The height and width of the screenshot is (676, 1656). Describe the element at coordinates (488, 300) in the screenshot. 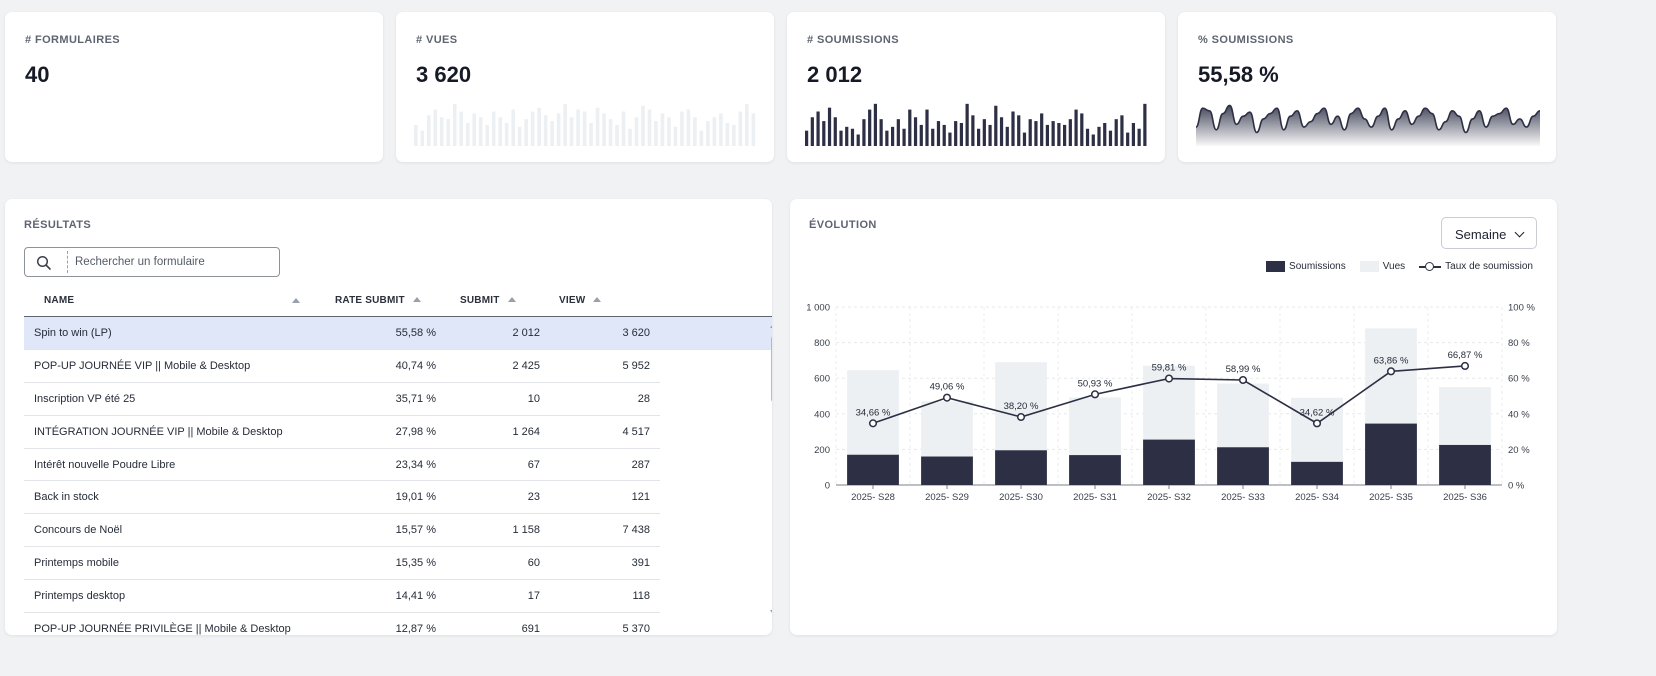

I see `column-header-submit: SUBMIT` at that location.